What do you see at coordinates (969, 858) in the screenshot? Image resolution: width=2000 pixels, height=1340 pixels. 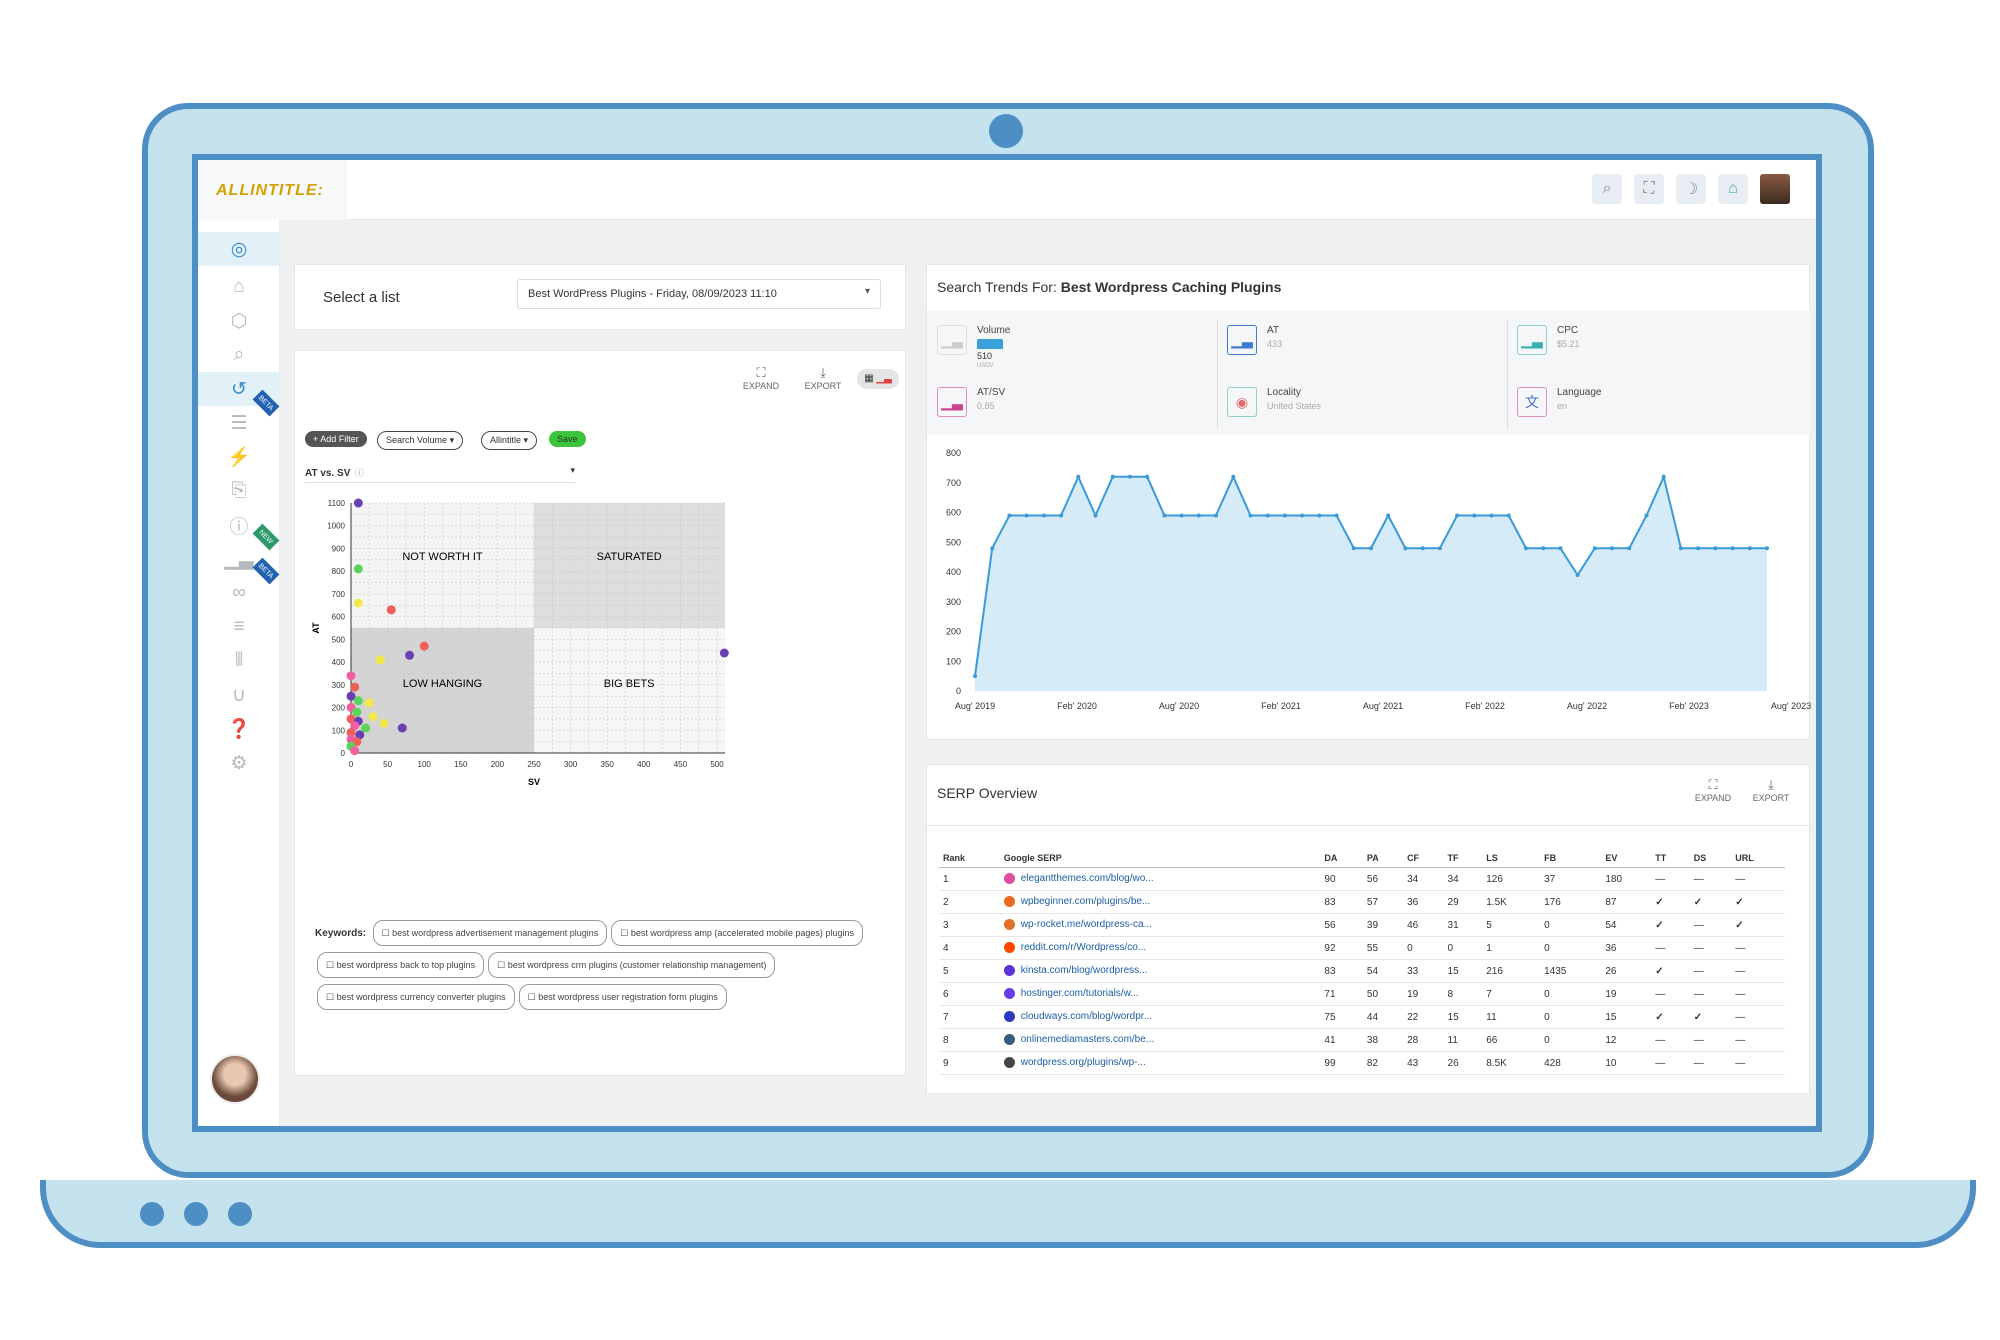 I see `column-header: Rank` at bounding box center [969, 858].